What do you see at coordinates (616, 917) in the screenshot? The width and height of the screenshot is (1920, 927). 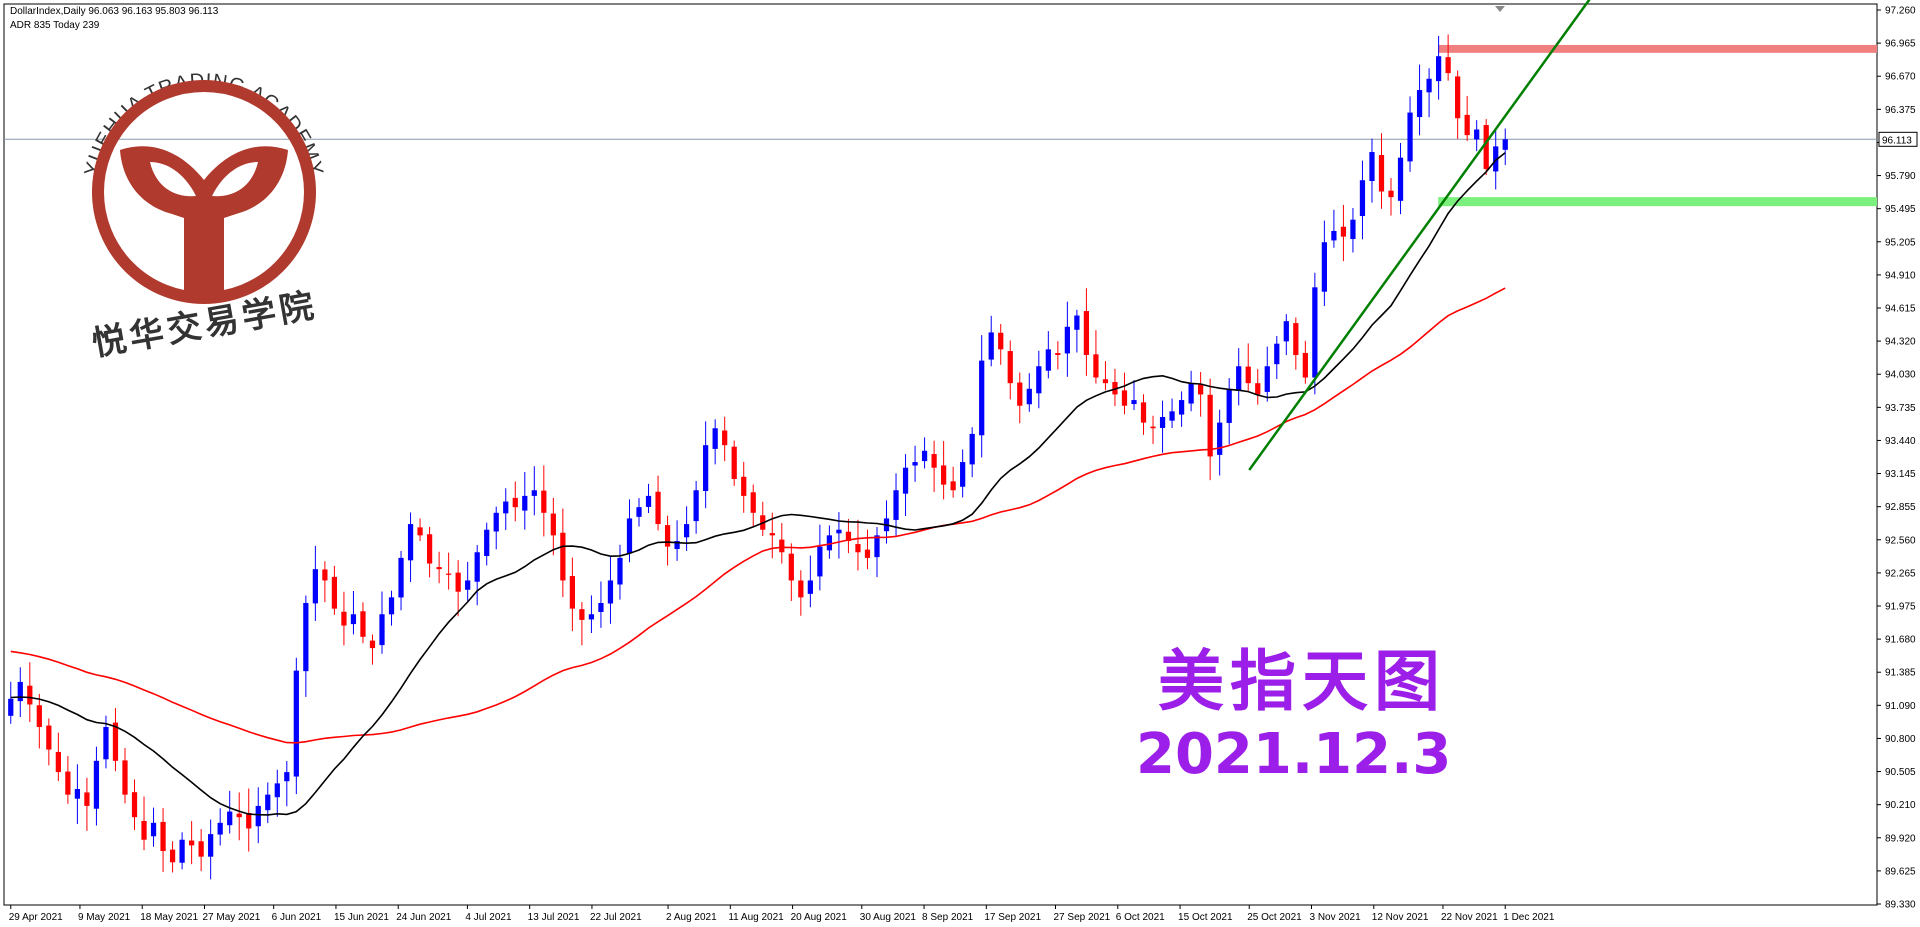 I see `x-tick-label: 22 Jul 2021` at bounding box center [616, 917].